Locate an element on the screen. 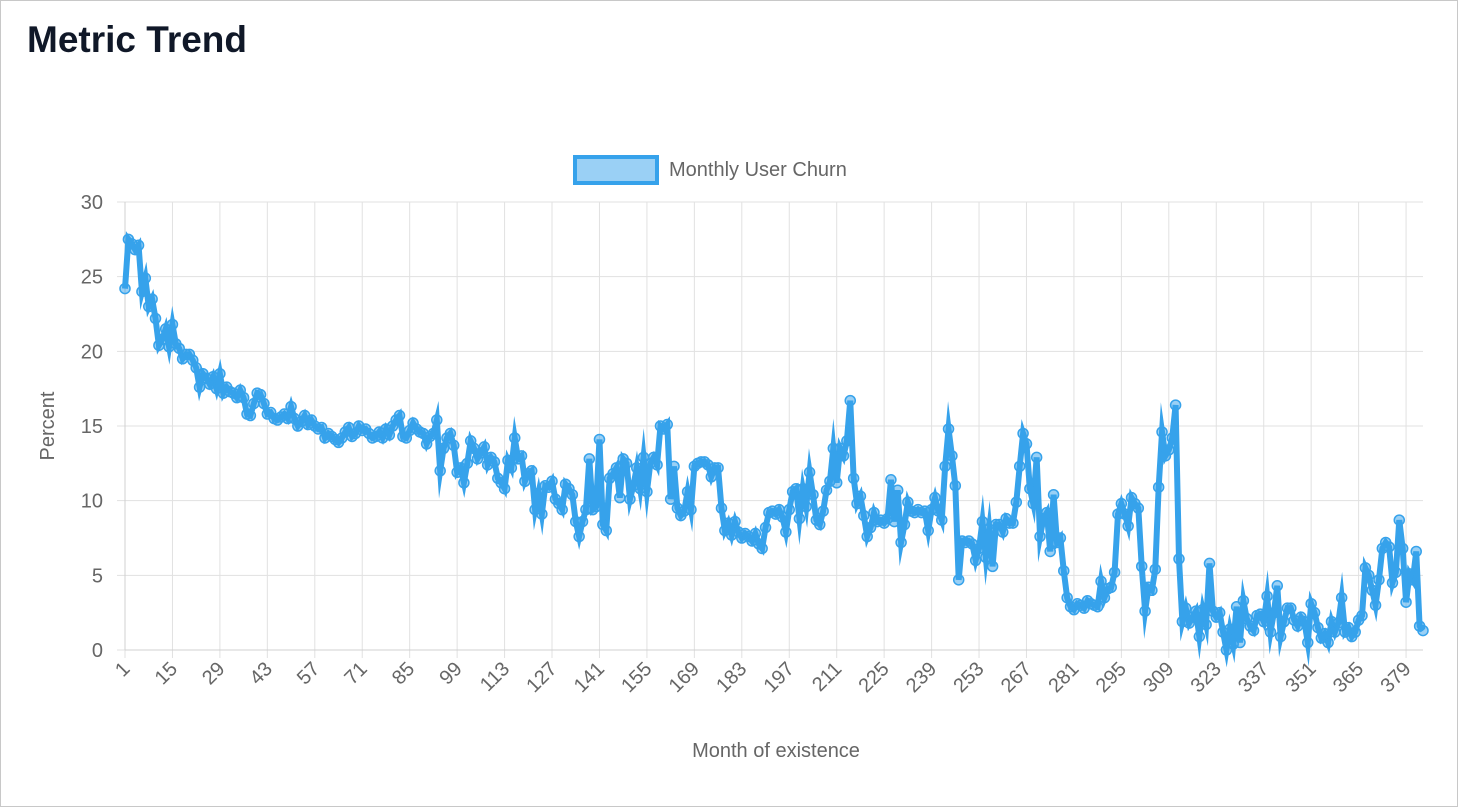 This screenshot has height=807, width=1458. page-title: Metric Trend is located at coordinates (137, 39).